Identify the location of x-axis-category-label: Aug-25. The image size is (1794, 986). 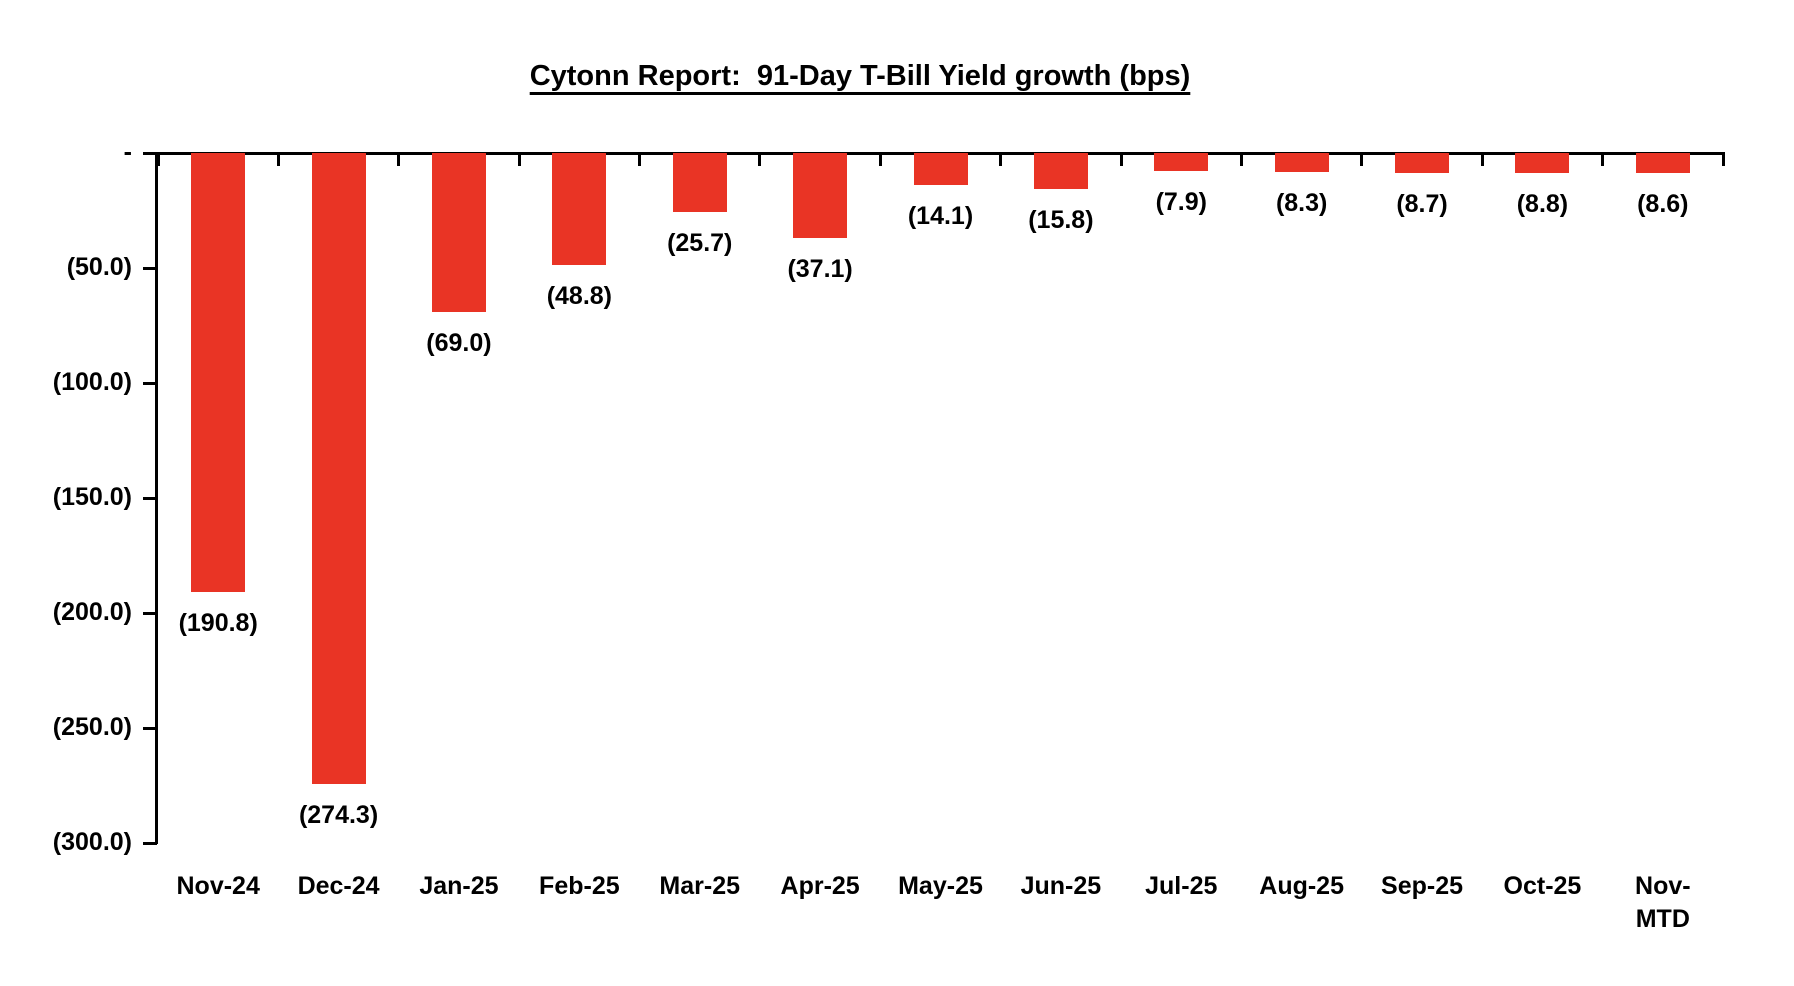
(1301, 886).